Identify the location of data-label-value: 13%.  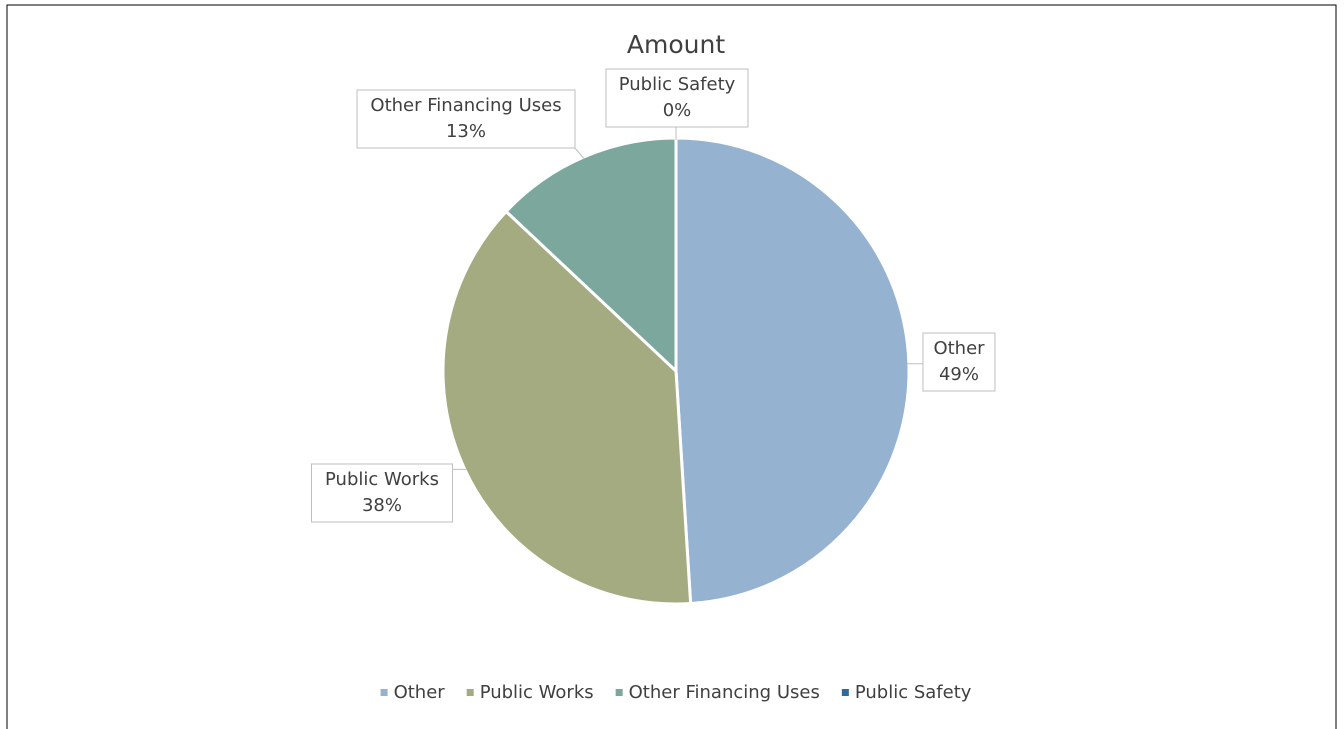
(466, 131).